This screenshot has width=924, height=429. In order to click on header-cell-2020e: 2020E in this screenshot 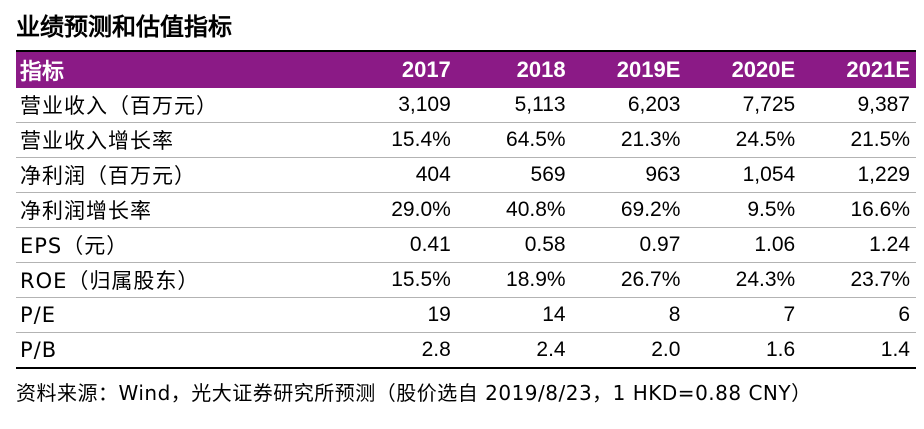, I will do `click(744, 70)`.